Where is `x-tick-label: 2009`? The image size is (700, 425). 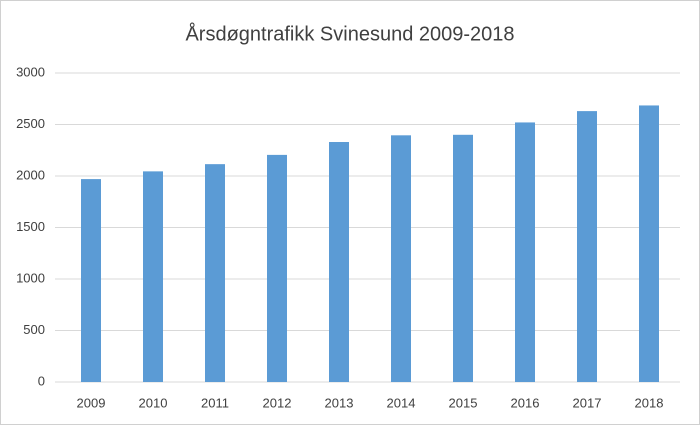 x-tick-label: 2009 is located at coordinates (91, 402).